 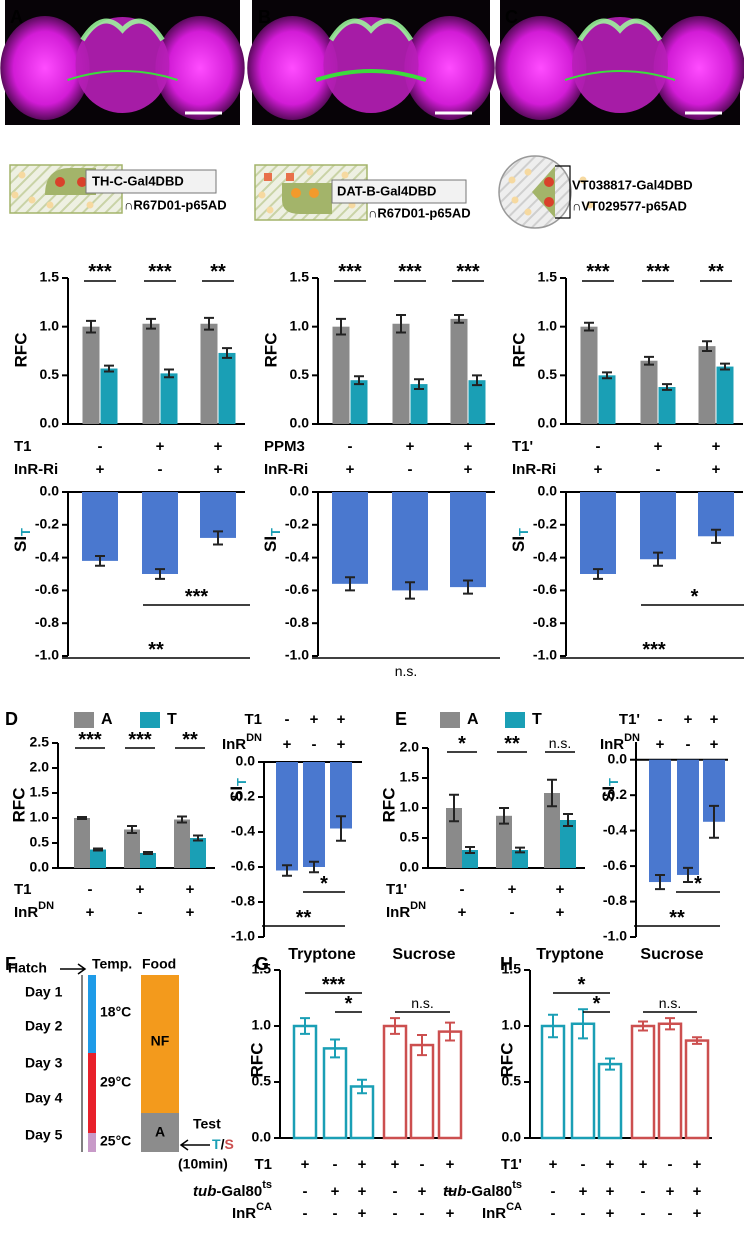 I want to click on y-axis-label-text: SI, so click(x=236, y=794).